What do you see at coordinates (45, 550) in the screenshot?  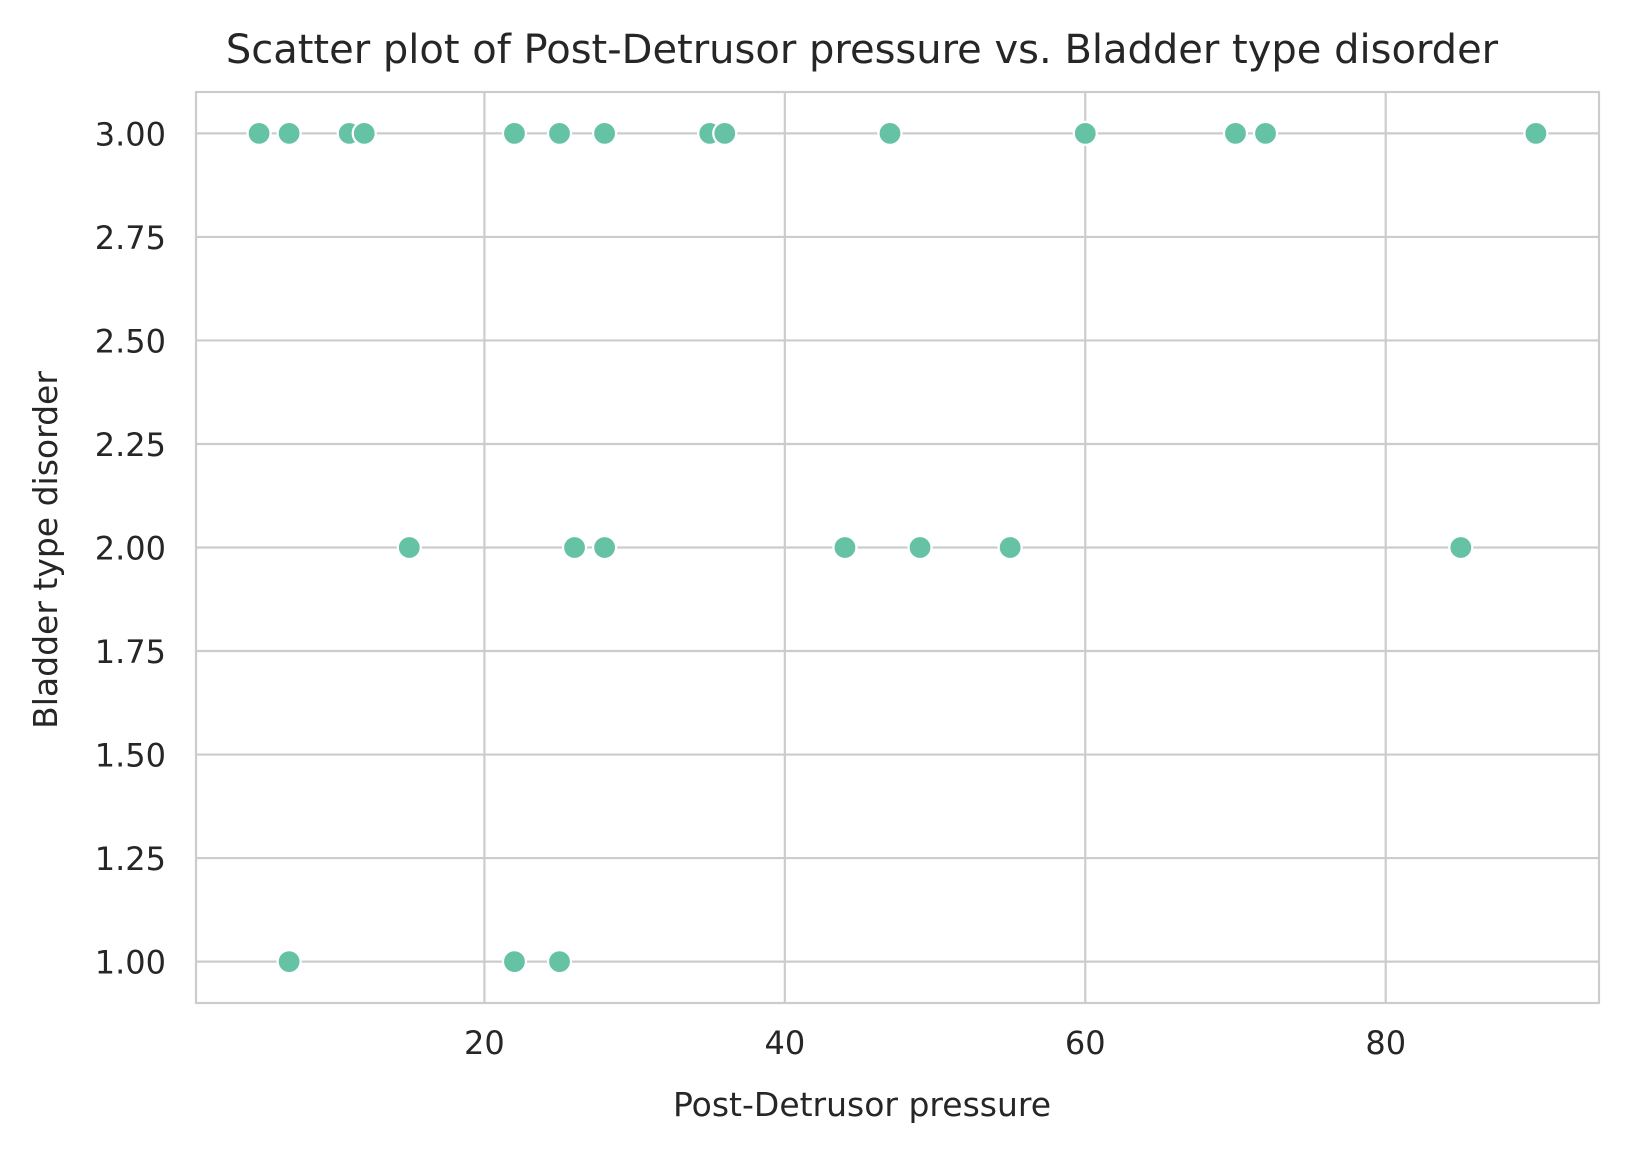 I see `y-axis-label: Bladder type disorder` at bounding box center [45, 550].